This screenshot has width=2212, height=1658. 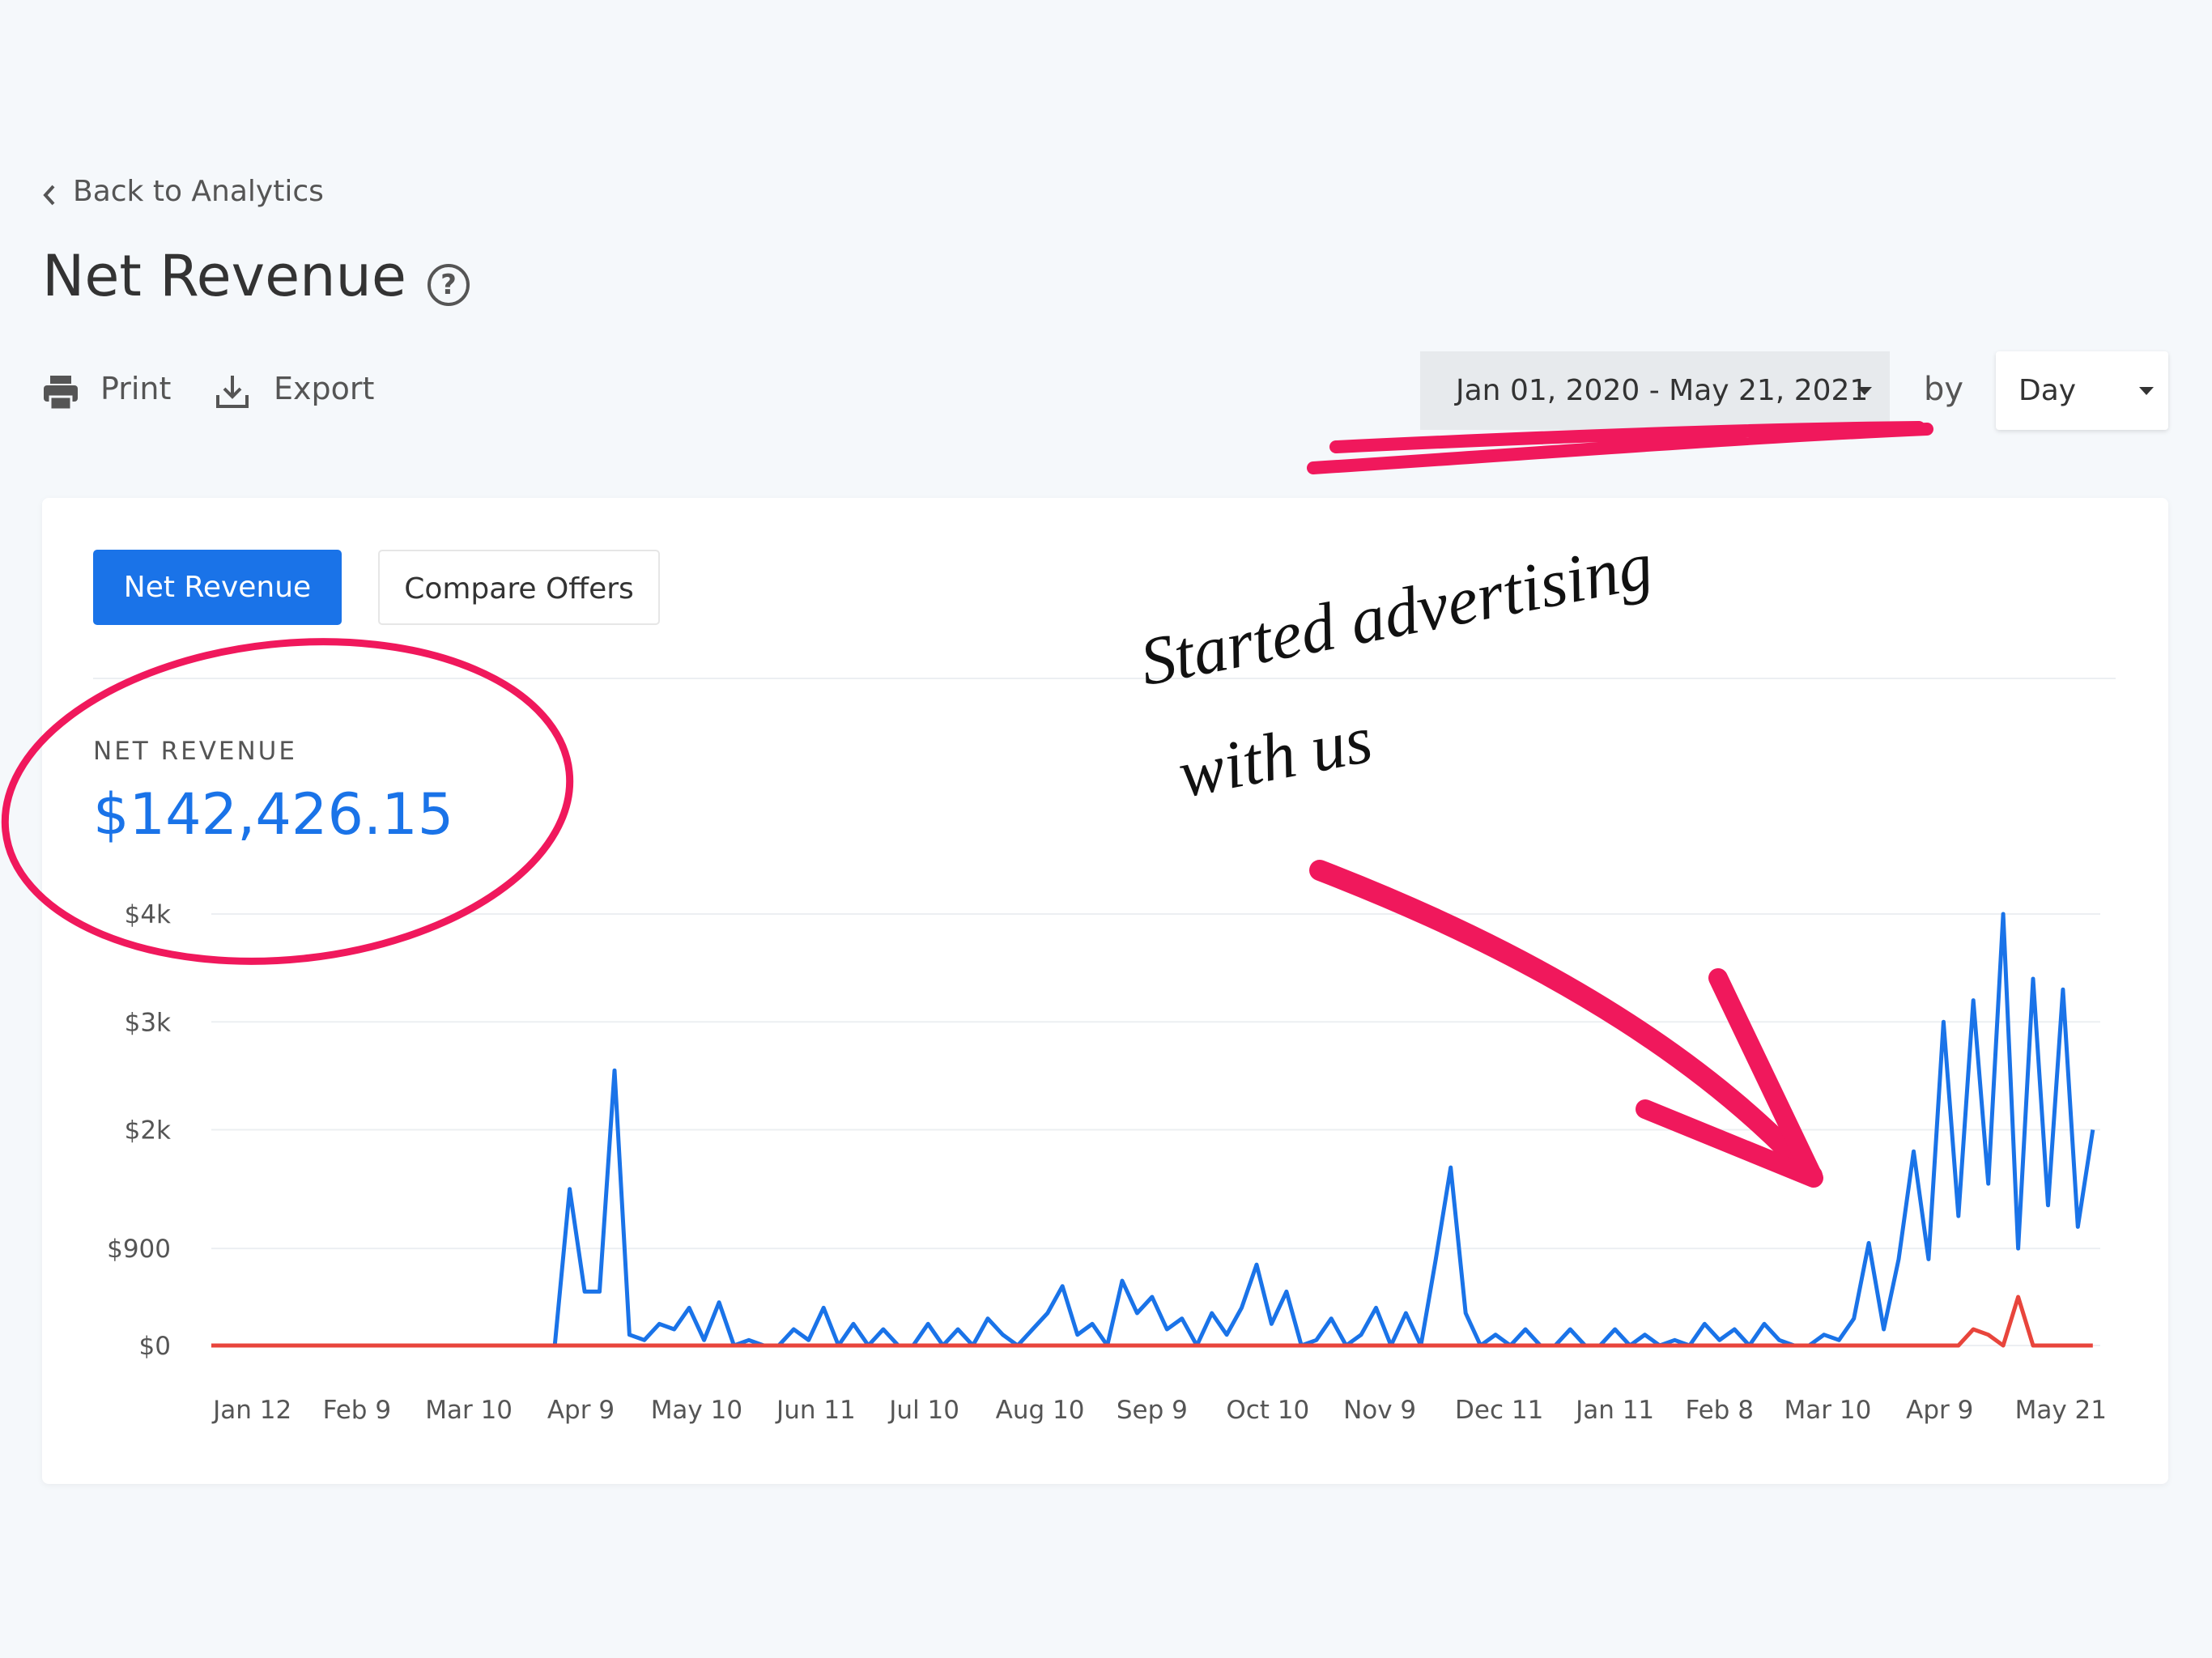 What do you see at coordinates (232, 392) in the screenshot?
I see `export-icon` at bounding box center [232, 392].